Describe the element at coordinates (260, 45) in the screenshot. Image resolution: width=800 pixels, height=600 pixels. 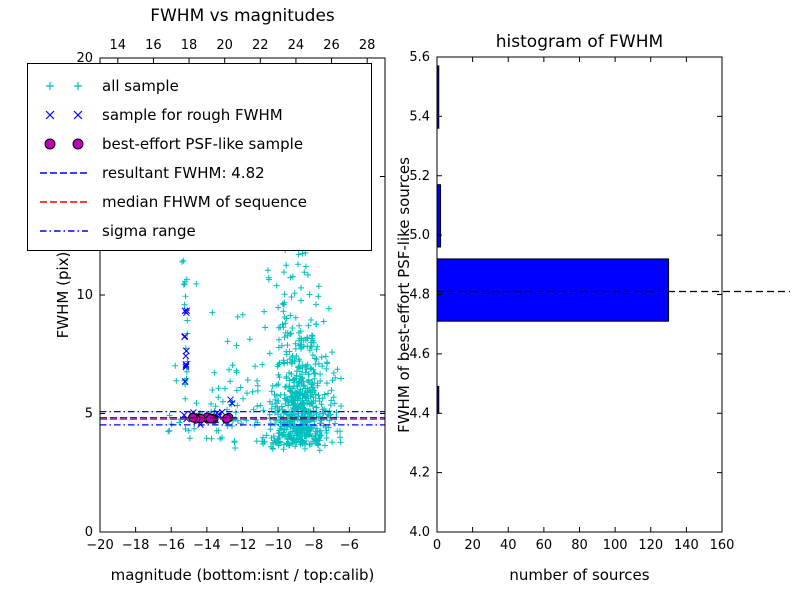
I see `tick-label: 22` at that location.